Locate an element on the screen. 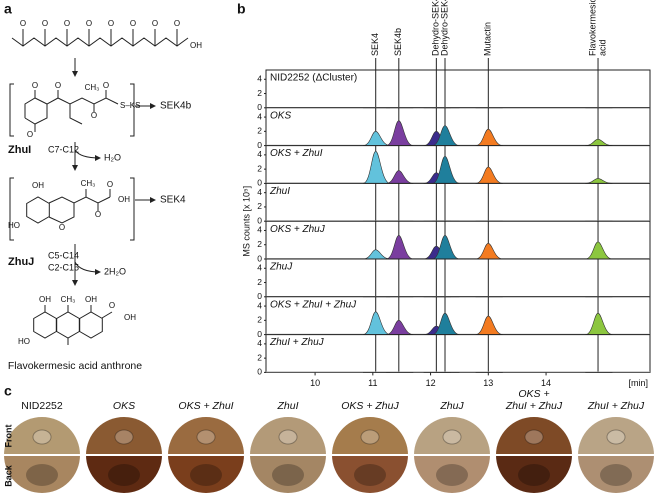 The height and width of the screenshot is (499, 660). x-tick-label: 12 is located at coordinates (431, 383).